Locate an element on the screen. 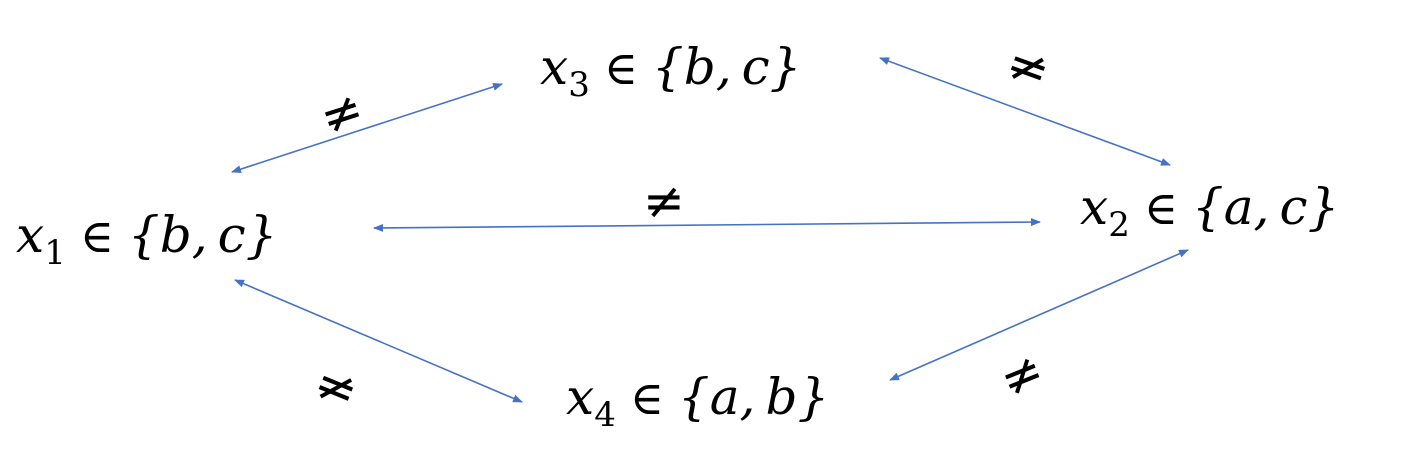 Image resolution: width=1407 pixels, height=456 pixels. node-x2-op: ∈ is located at coordinates (1161, 208).